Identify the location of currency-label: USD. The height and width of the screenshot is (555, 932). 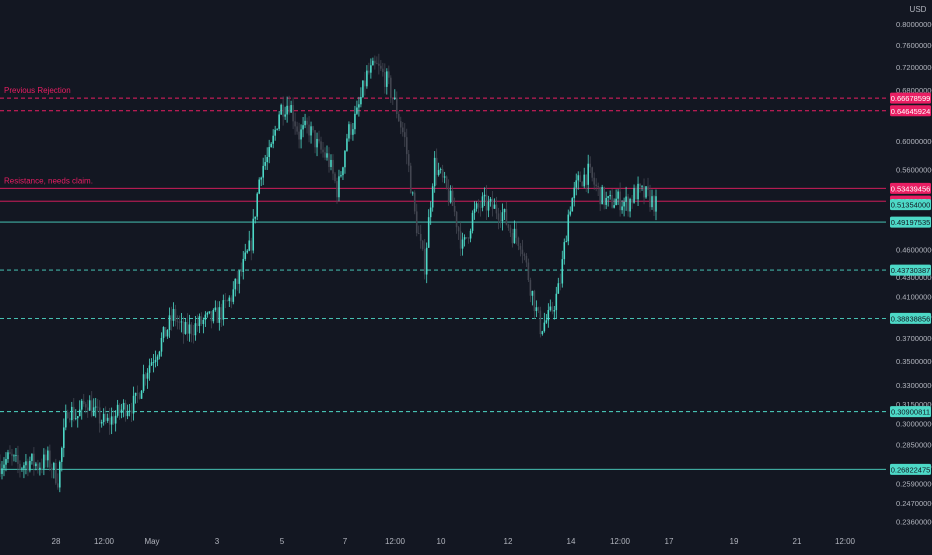
(918, 9).